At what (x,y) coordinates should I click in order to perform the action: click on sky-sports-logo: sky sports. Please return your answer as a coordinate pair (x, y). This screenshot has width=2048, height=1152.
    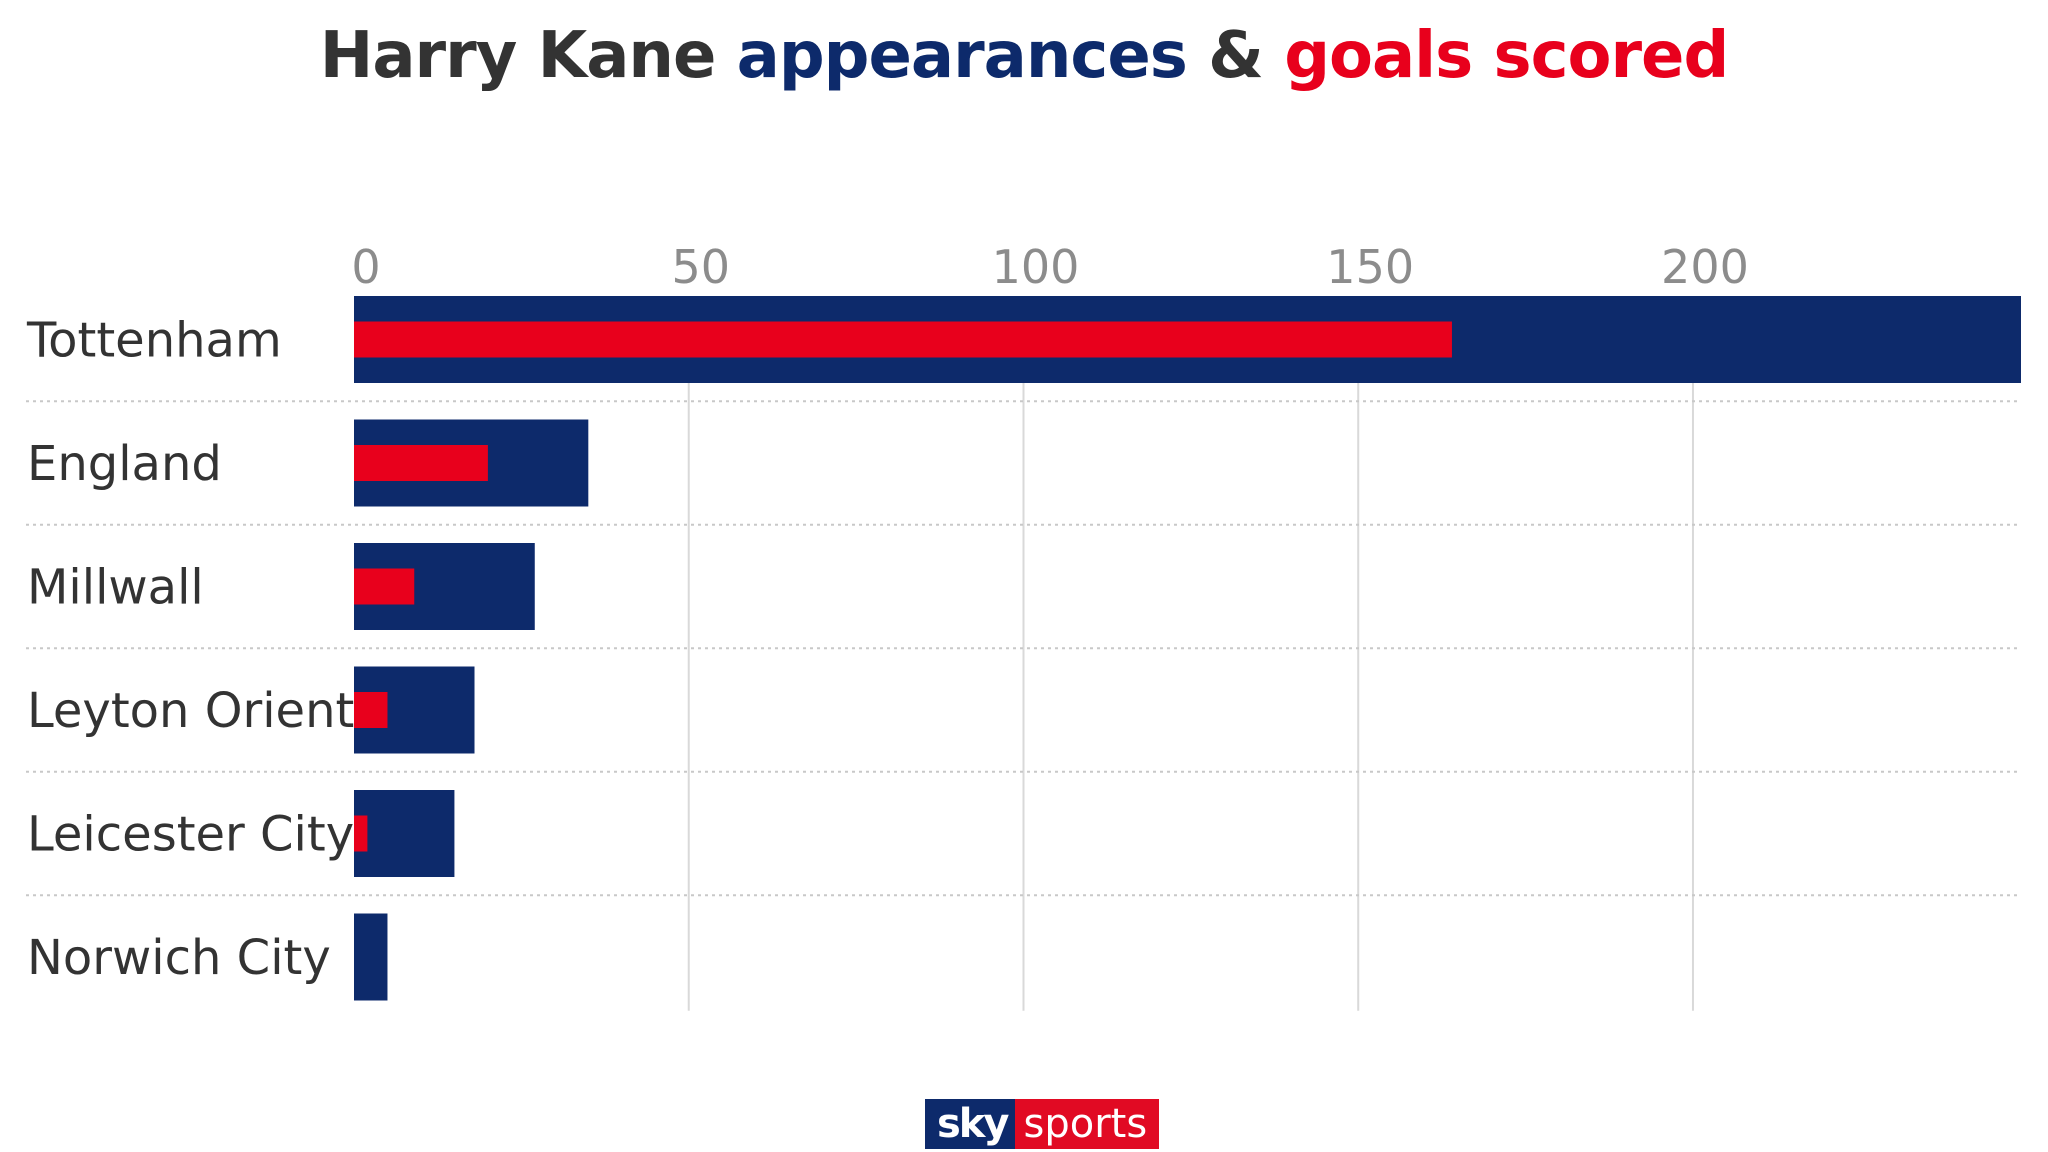
    Looking at the image, I should click on (1042, 1124).